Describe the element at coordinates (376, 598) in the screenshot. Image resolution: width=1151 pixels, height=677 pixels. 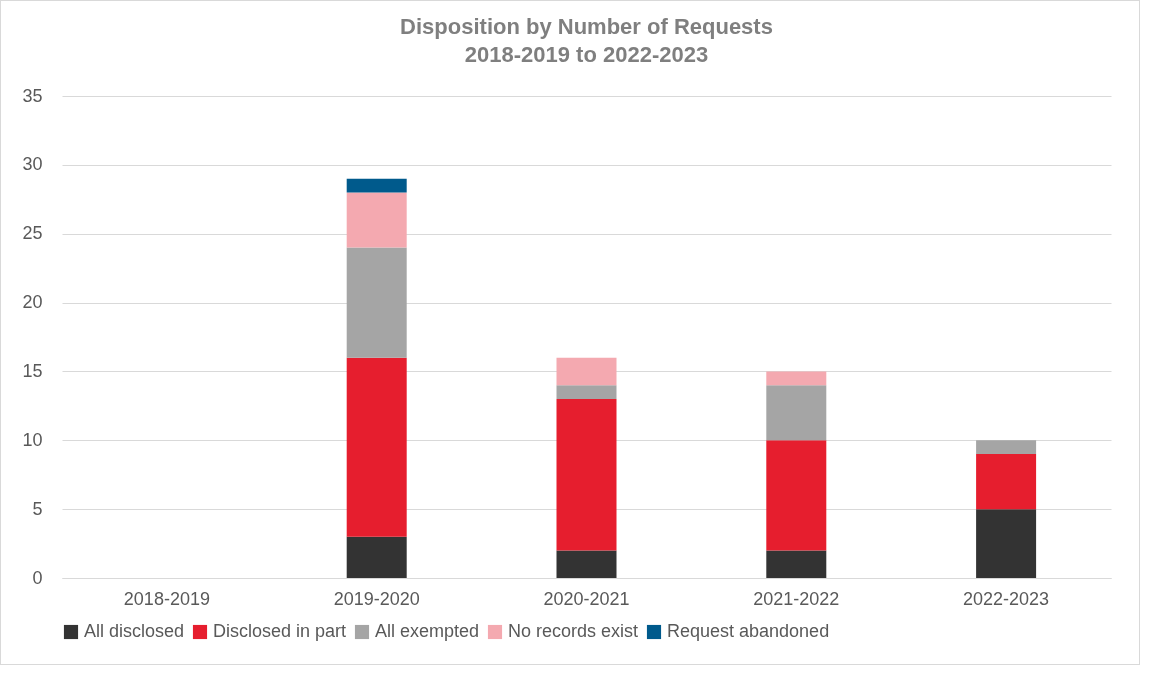
I see `x-tick-label: 2019-2020` at that location.